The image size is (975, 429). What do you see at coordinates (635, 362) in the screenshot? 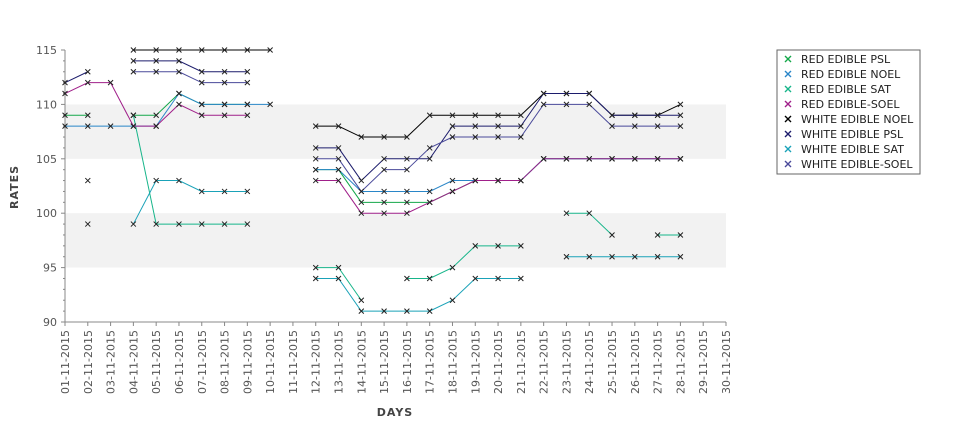
I see `x-tick-label: 26-11-2015` at bounding box center [635, 362].